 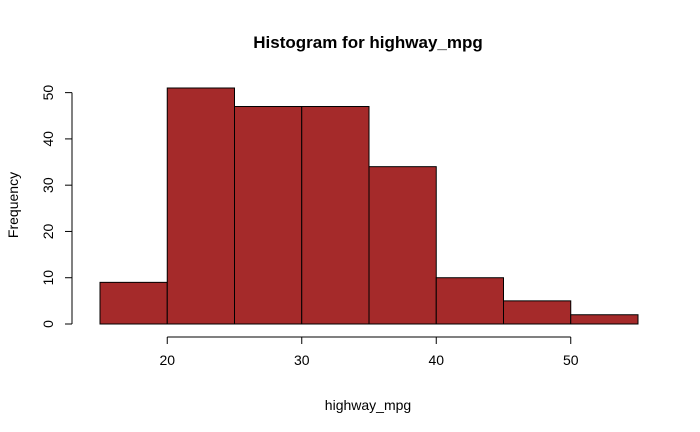 What do you see at coordinates (48, 93) in the screenshot?
I see `y-tick-label: 50` at bounding box center [48, 93].